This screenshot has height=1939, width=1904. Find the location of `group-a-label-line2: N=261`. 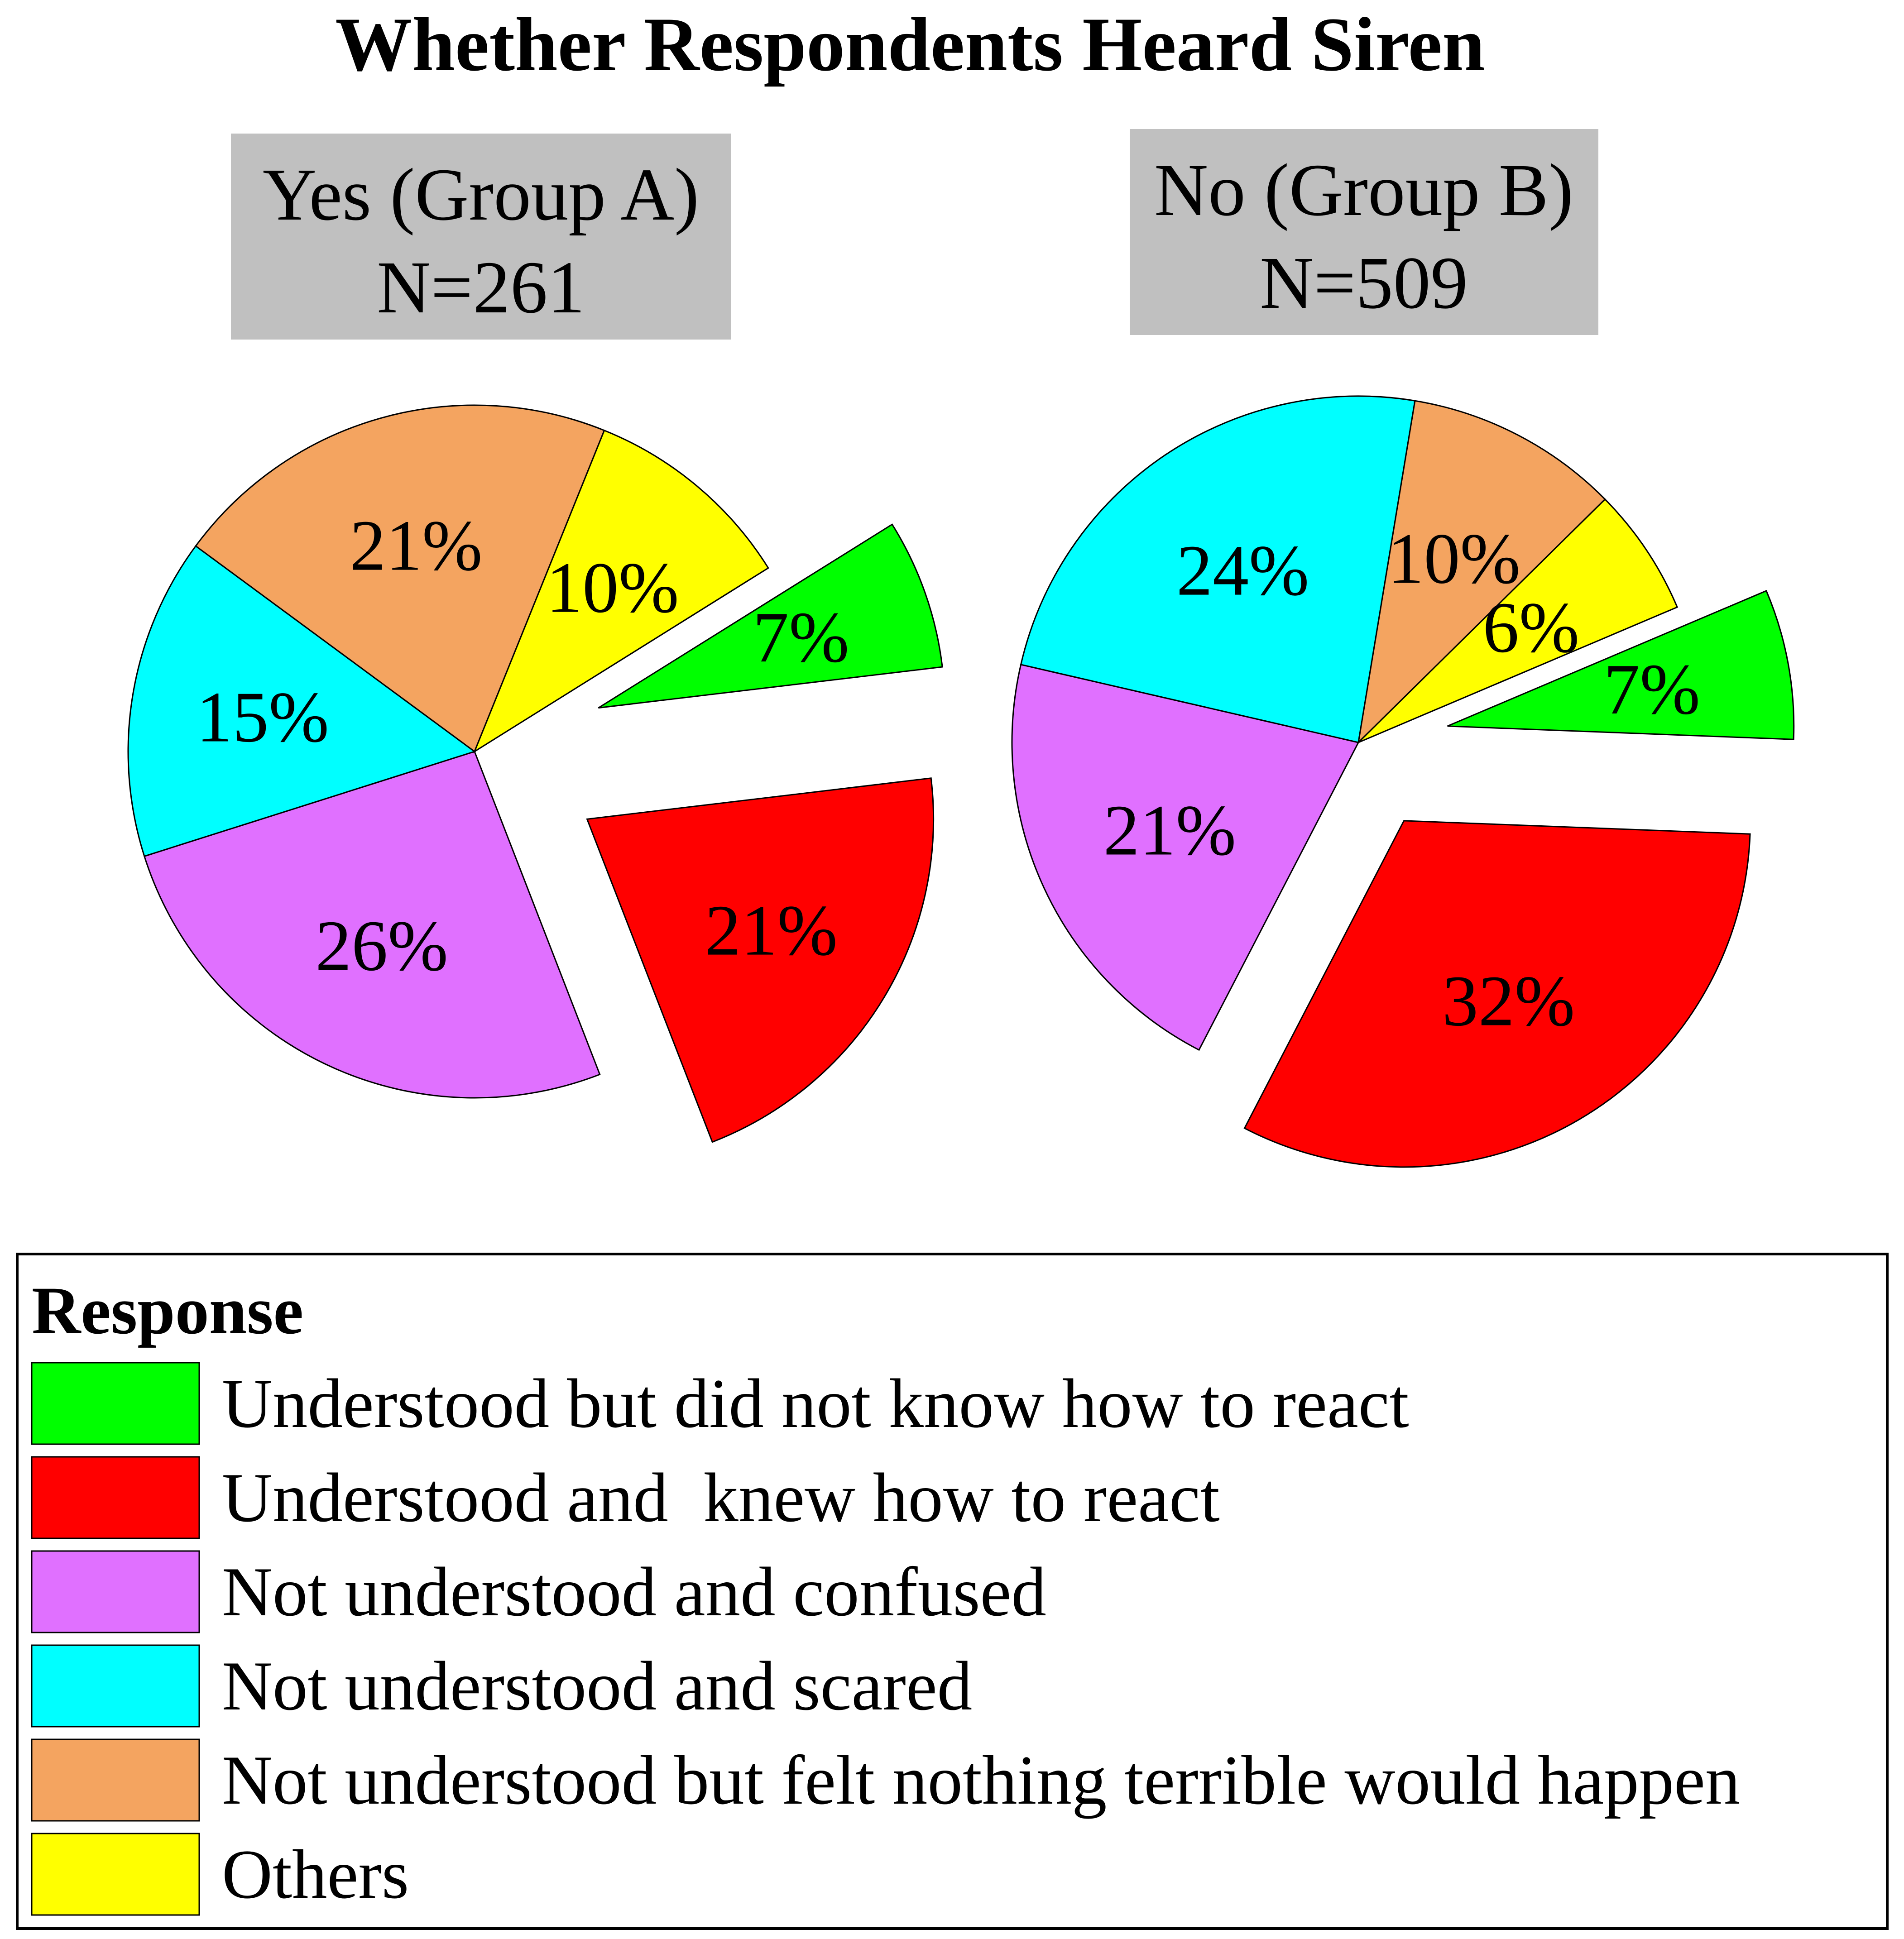

group-a-label-line2: N=261 is located at coordinates (481, 287).